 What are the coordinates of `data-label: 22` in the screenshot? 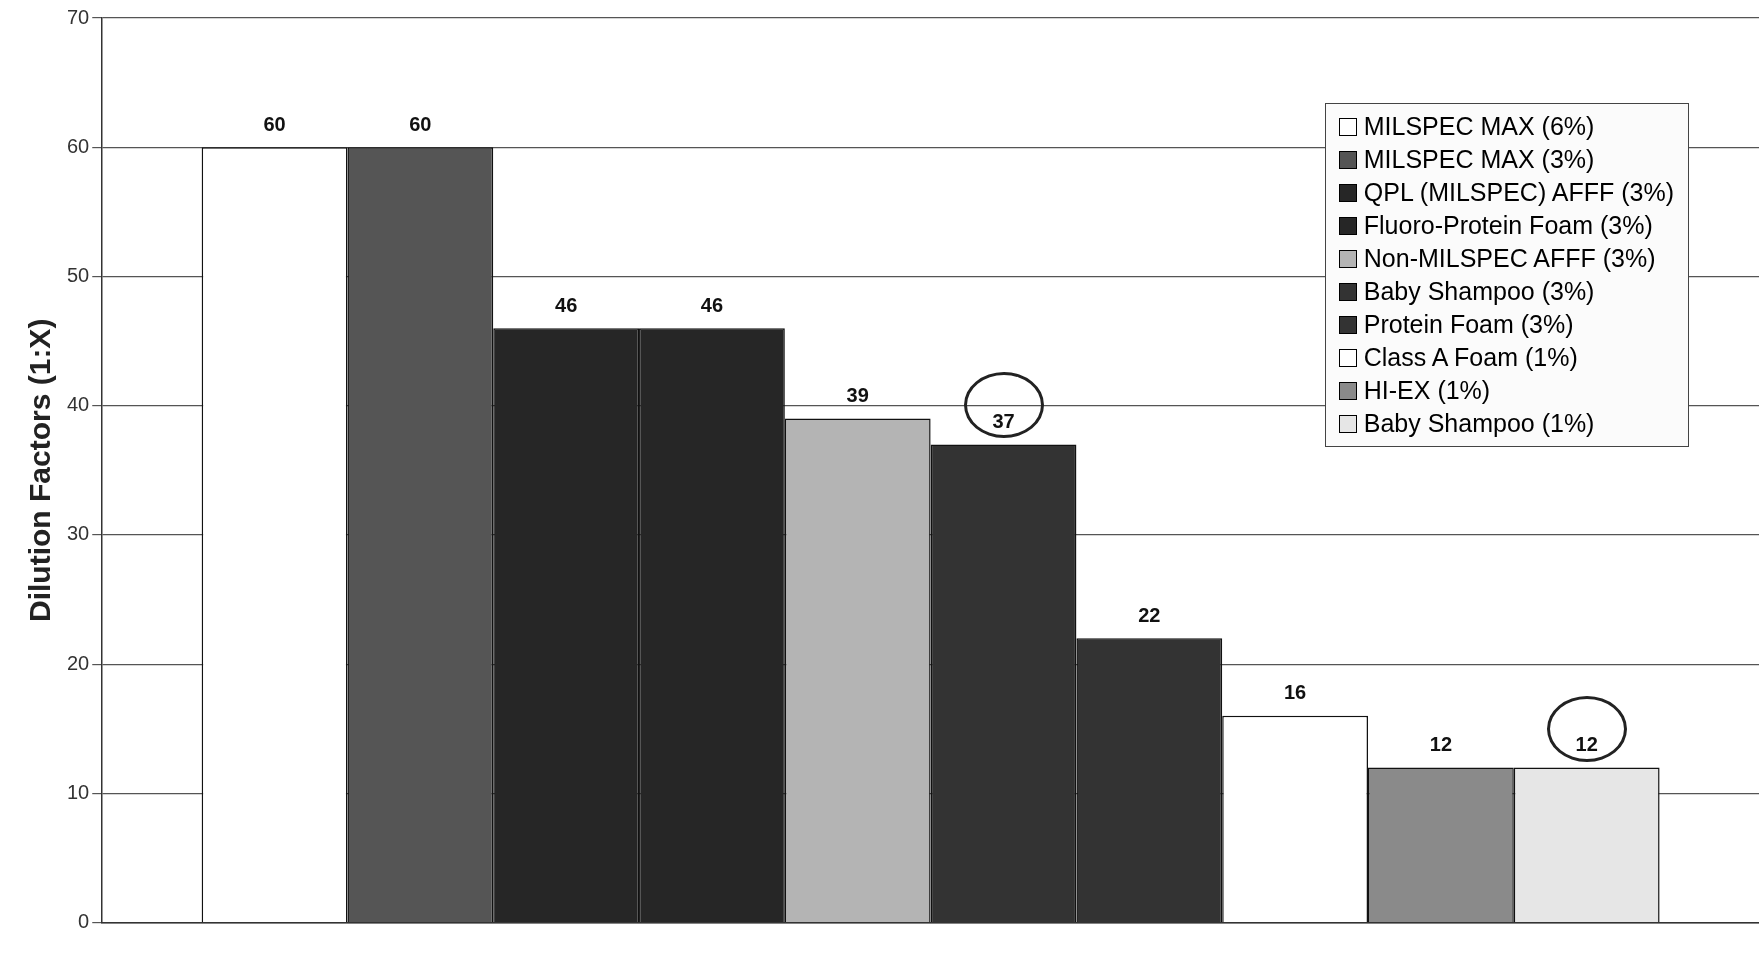 It's located at (1149, 614).